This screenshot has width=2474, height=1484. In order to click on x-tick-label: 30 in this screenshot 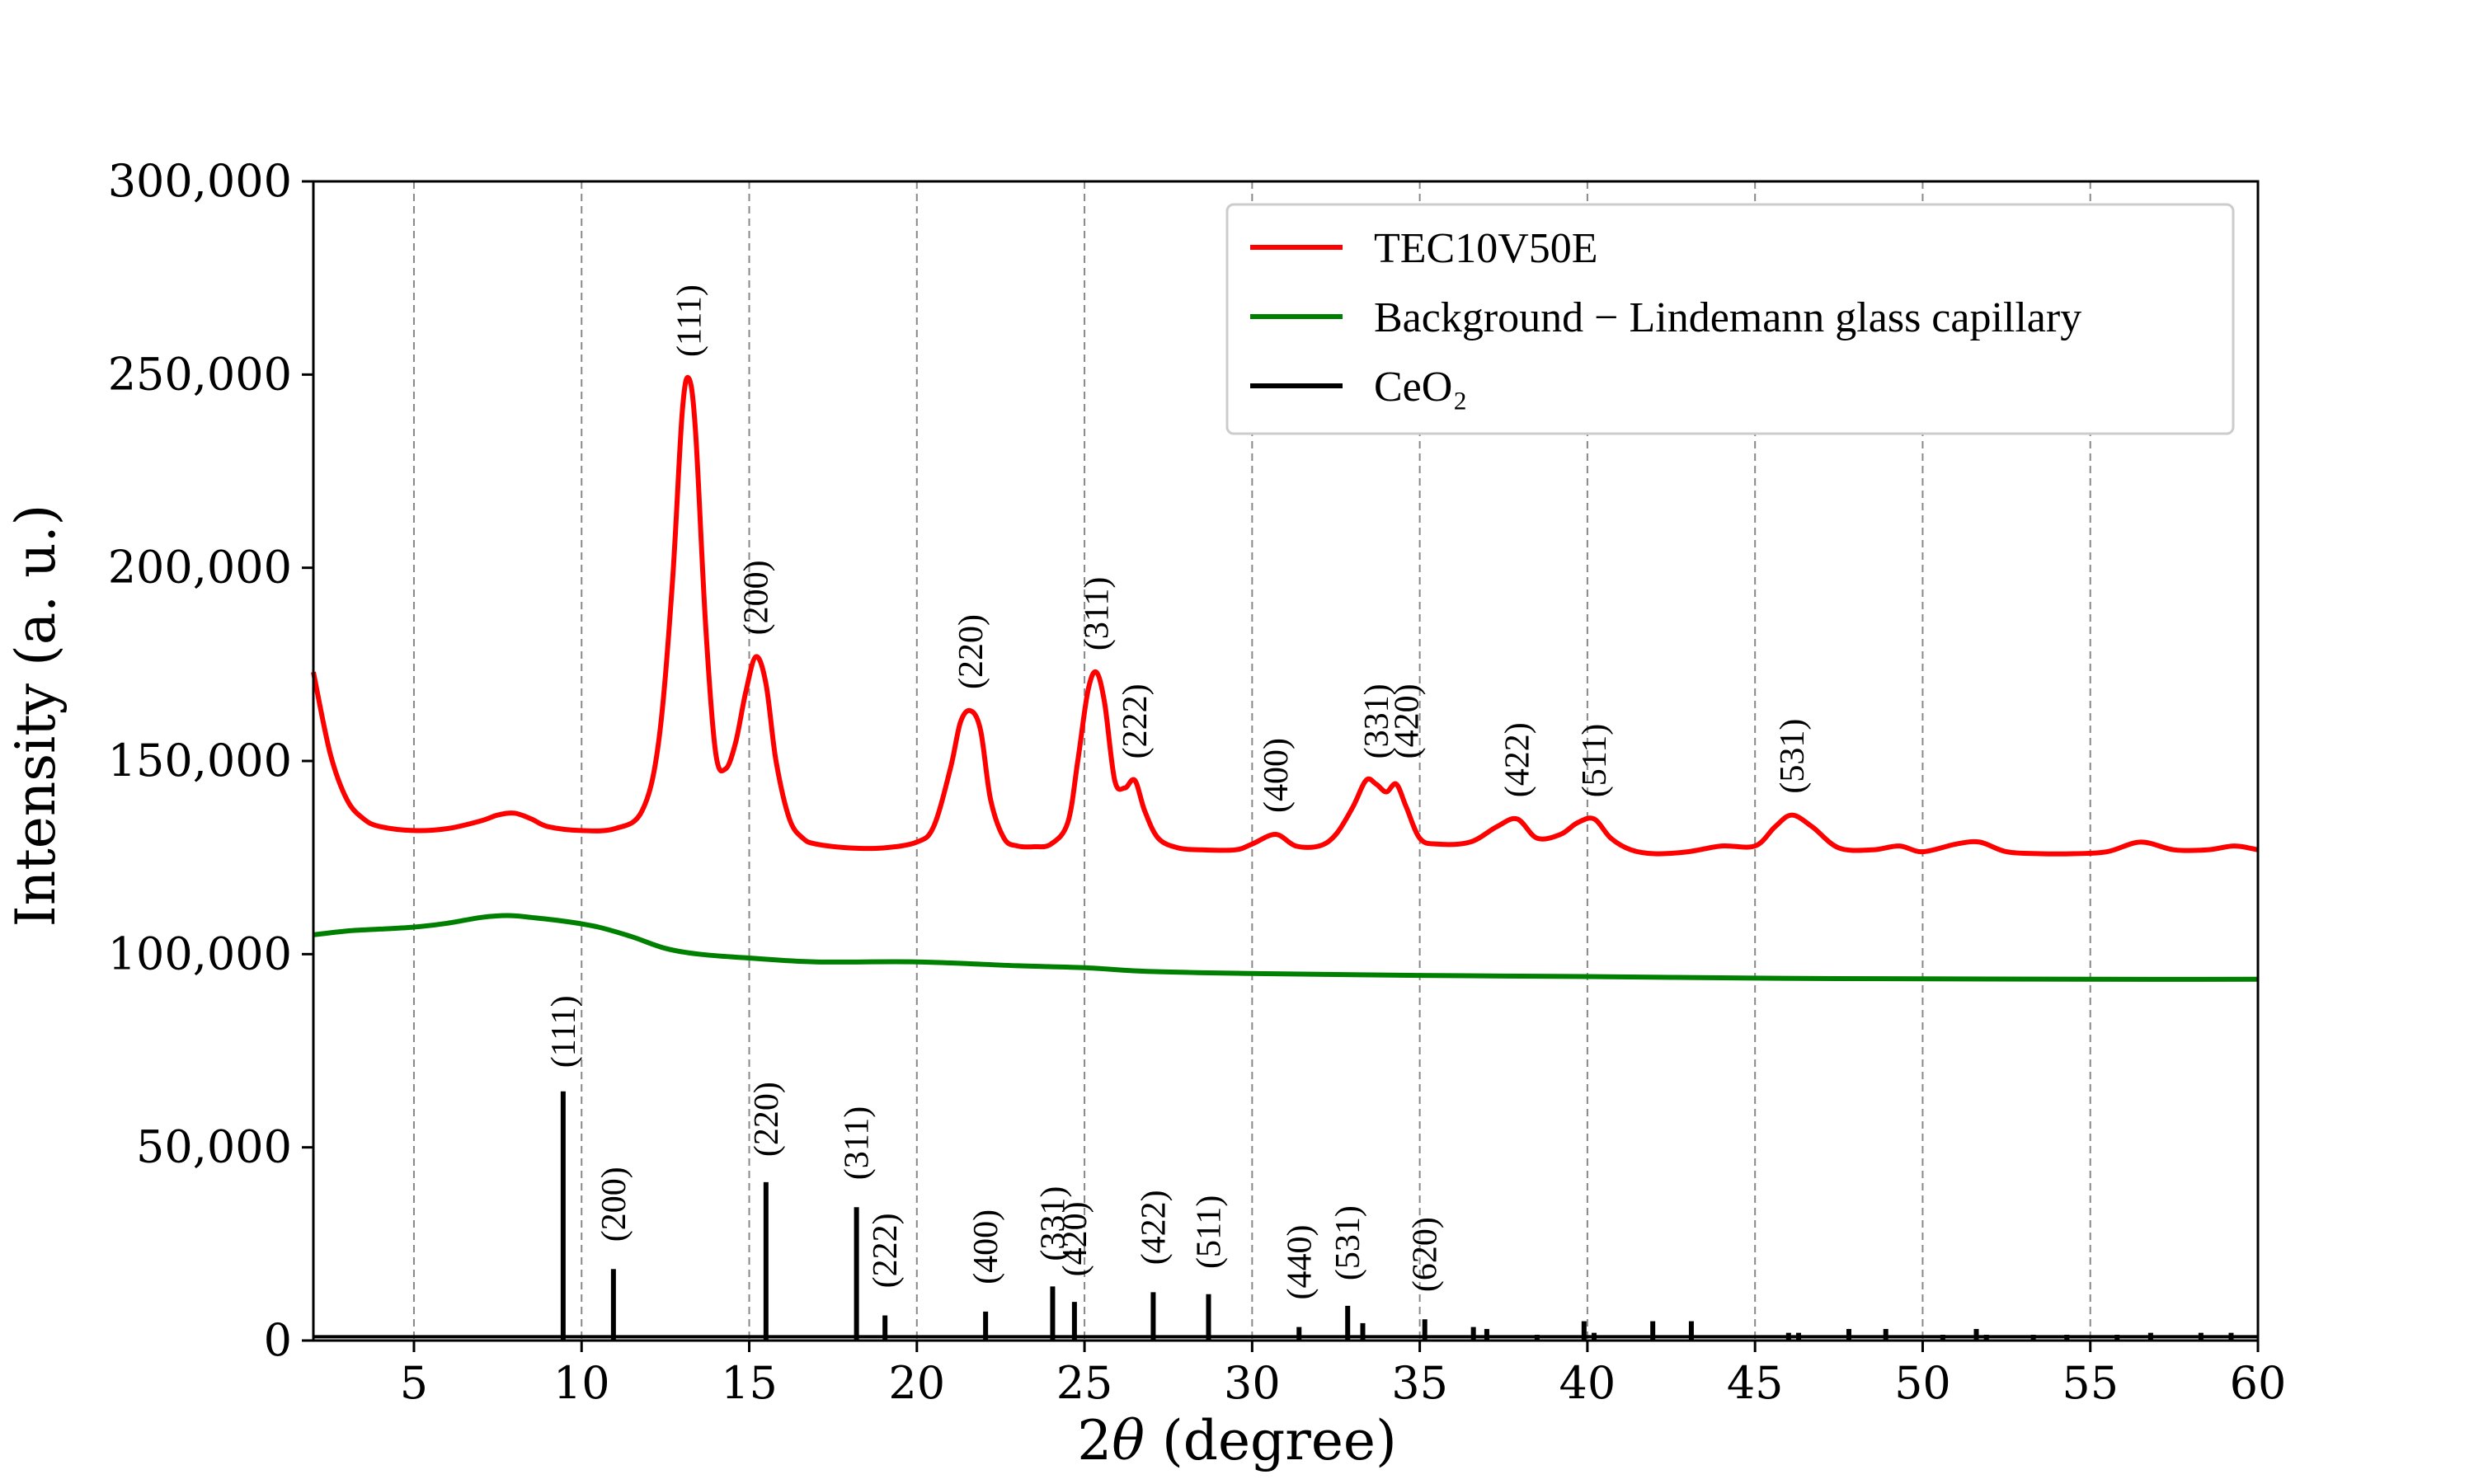, I will do `click(1252, 1383)`.